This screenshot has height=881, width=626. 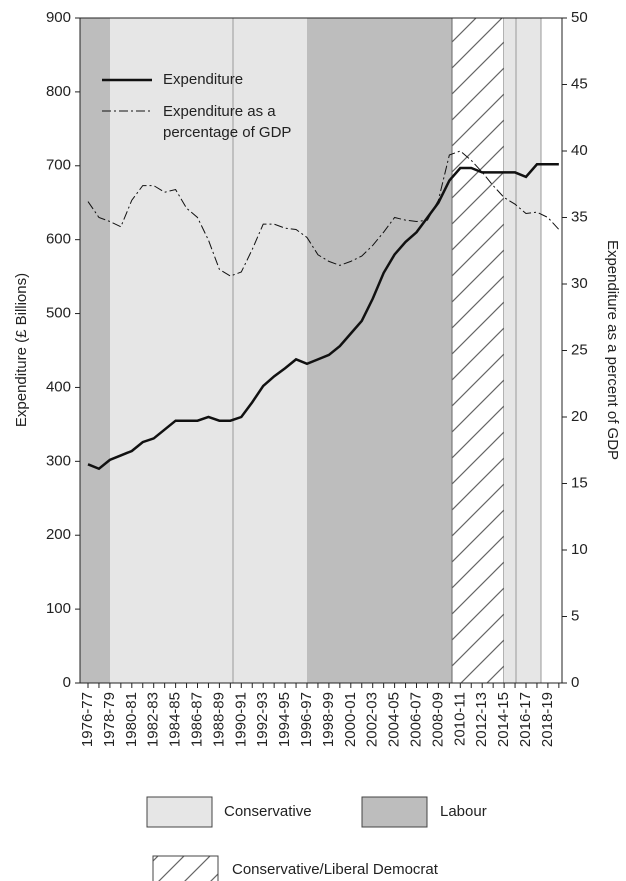 I want to click on x-tick-label: 1992-93, so click(x=262, y=719).